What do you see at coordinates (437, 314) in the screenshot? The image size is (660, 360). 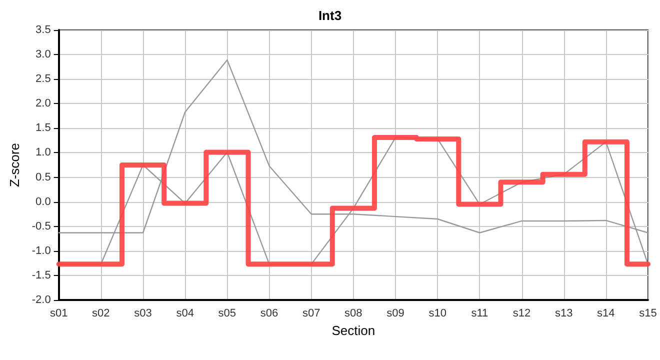 I see `x-tick-label: s10` at bounding box center [437, 314].